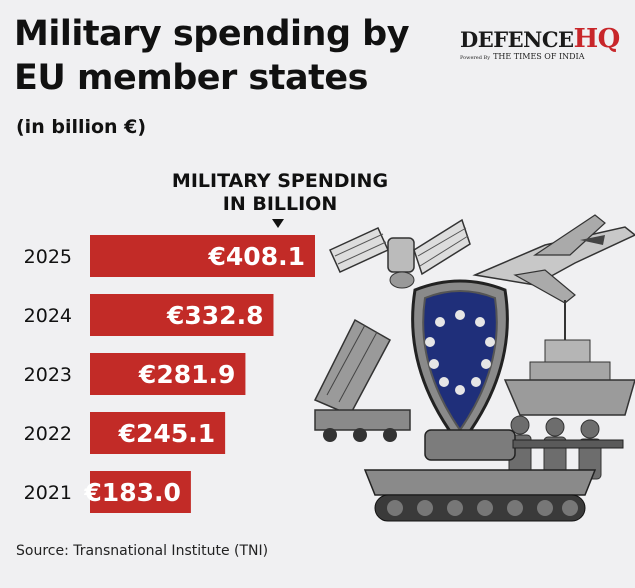  Describe the element at coordinates (256, 256) in the screenshot. I see `value-label-2025: €408.1` at that location.